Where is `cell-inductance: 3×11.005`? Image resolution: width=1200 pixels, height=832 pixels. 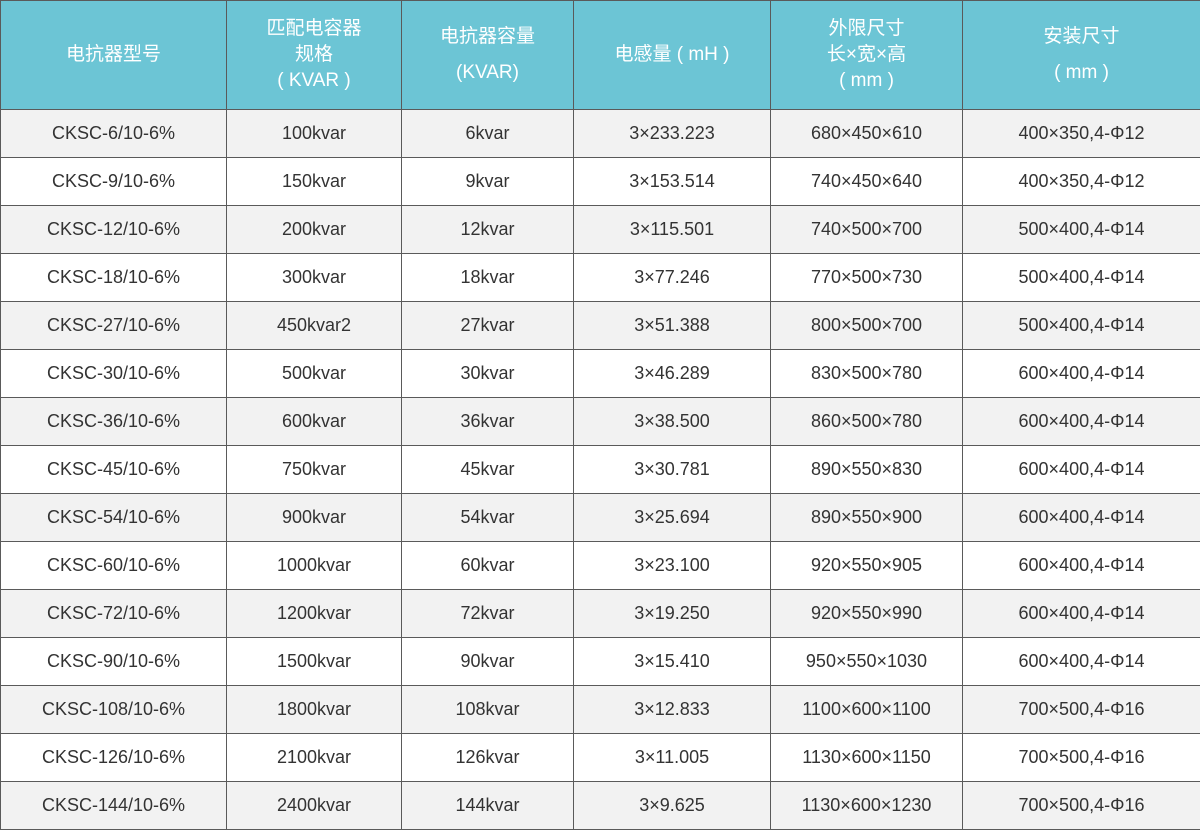 cell-inductance: 3×11.005 is located at coordinates (672, 757).